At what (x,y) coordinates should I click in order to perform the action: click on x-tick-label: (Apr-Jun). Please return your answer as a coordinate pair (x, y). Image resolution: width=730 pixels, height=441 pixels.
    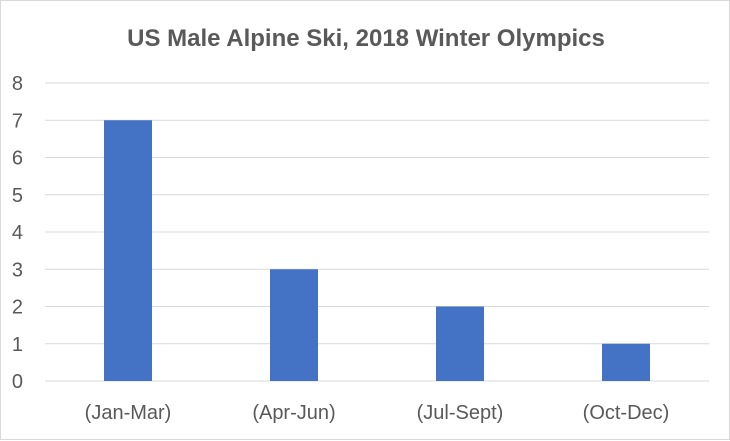
    Looking at the image, I should click on (293, 413).